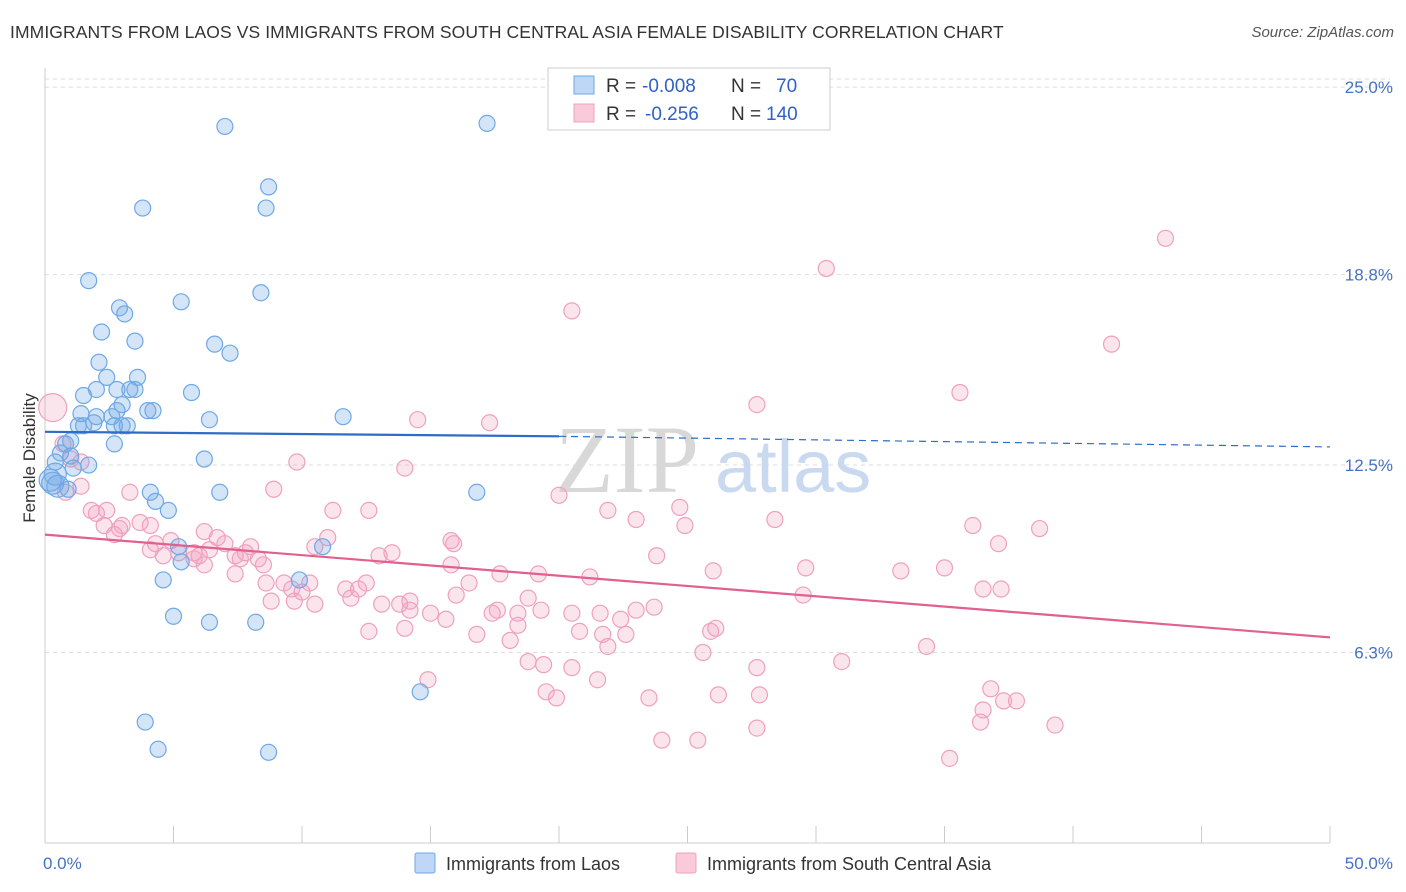 Image resolution: width=1406 pixels, height=892 pixels. I want to click on bottom-legend-label-sca: Immigrants from South Central Asia, so click(849, 864).